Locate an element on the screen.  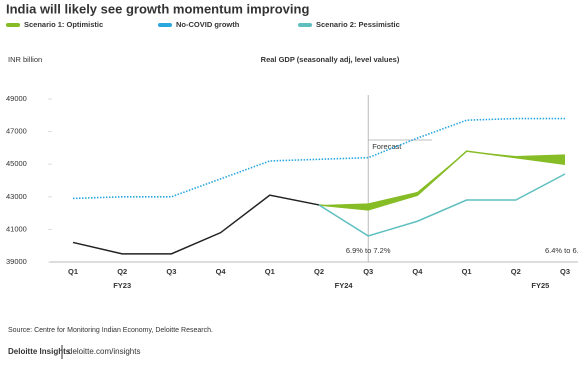
y-tick-label: 47000 is located at coordinates (16, 131).